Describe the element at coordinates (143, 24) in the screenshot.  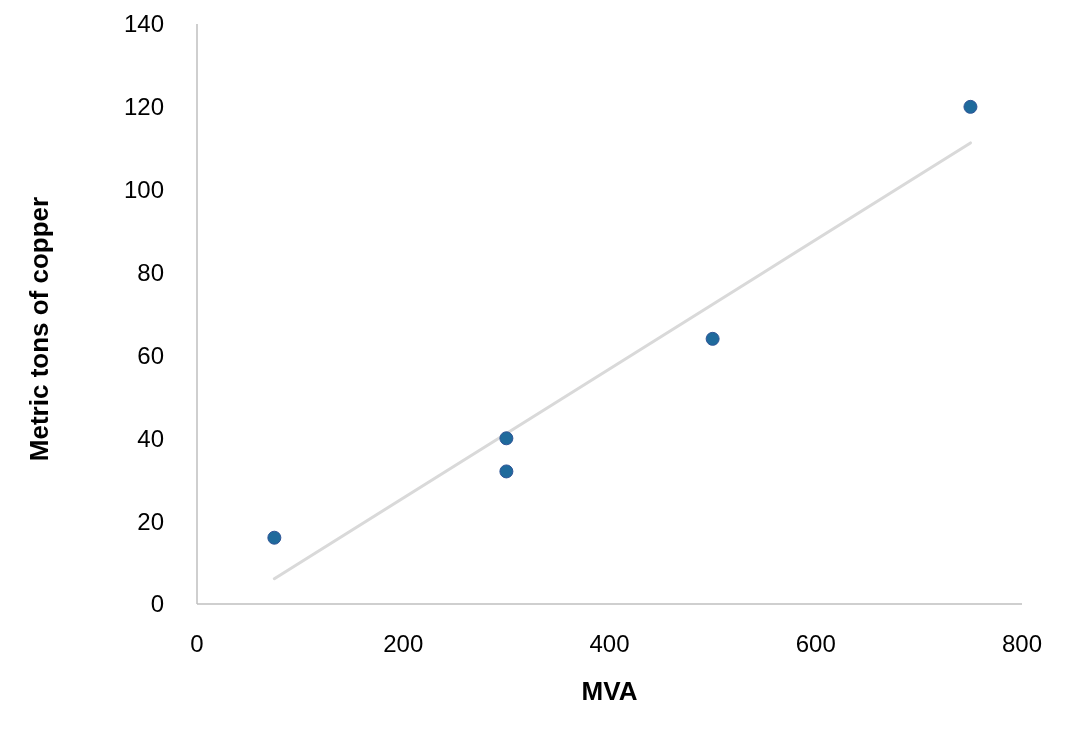
I see `y-tick-label: 140` at that location.